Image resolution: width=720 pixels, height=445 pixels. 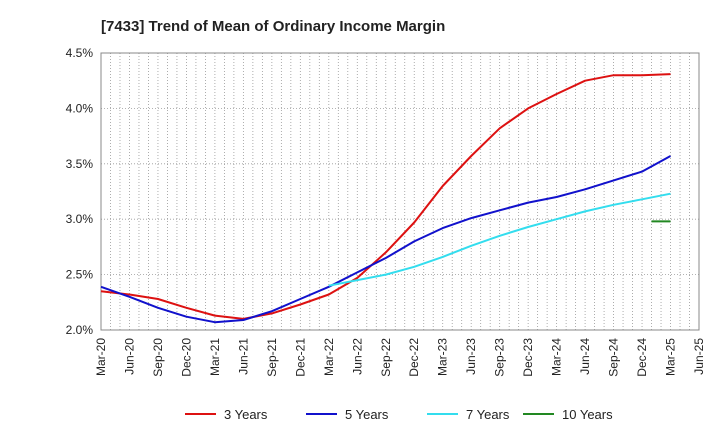 I want to click on x-tick-label: Sep-24, so click(x=614, y=357).